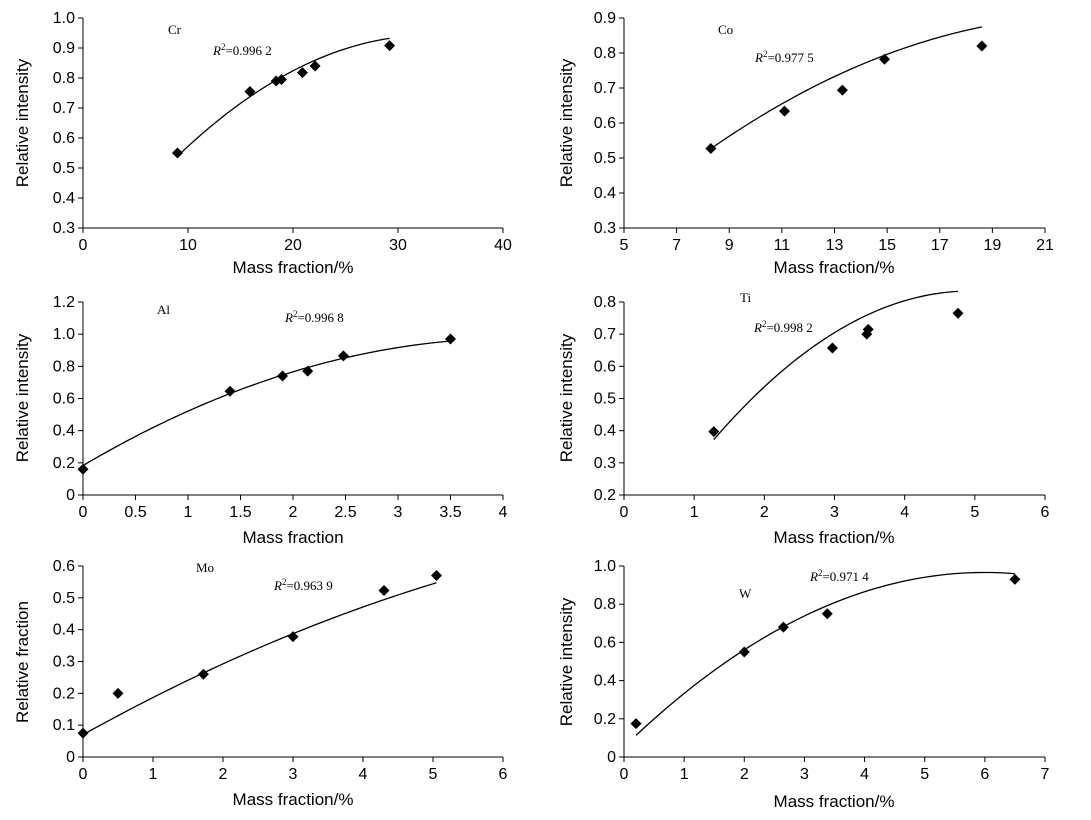 The image size is (1091, 820). I want to click on y-tick-label: 0.1, so click(64, 725).